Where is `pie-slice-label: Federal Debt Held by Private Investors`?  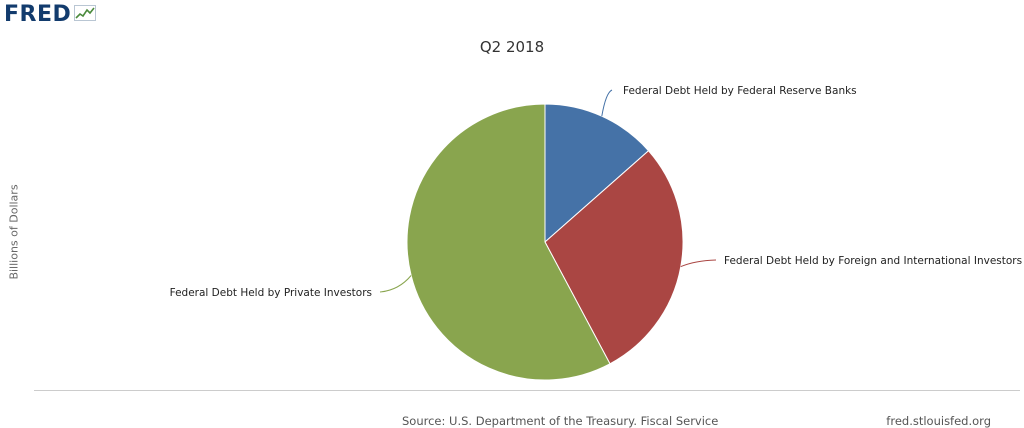
pie-slice-label: Federal Debt Held by Private Investors is located at coordinates (271, 293).